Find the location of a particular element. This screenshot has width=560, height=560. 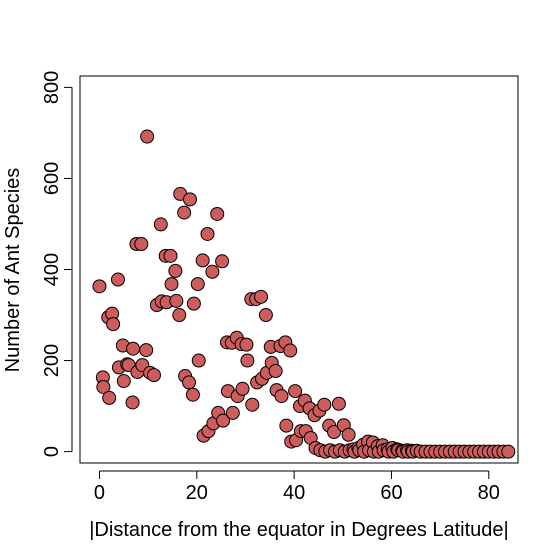

x-axis: 0 20 40 60 80 is located at coordinates (297, 487).